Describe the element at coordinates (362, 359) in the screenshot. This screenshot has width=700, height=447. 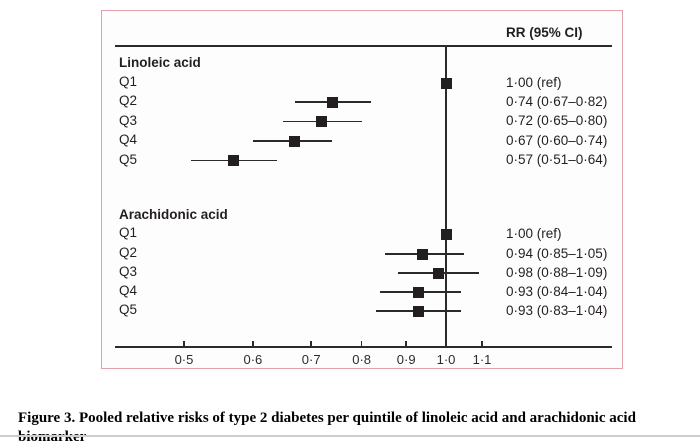
I see `axis-tick-label: 0·8` at that location.